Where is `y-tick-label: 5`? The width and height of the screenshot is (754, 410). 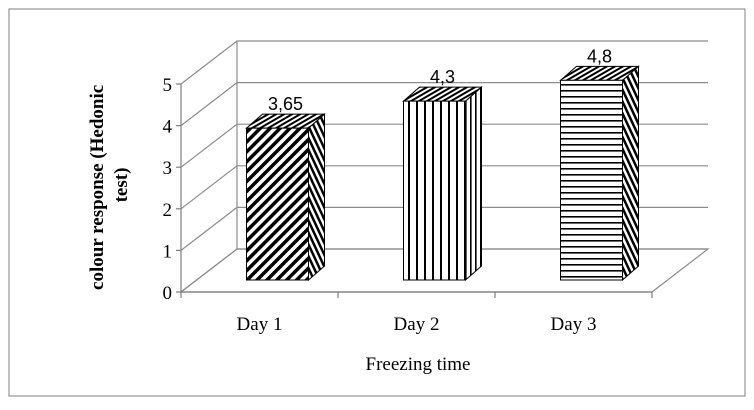
y-tick-label: 5 is located at coordinates (168, 85).